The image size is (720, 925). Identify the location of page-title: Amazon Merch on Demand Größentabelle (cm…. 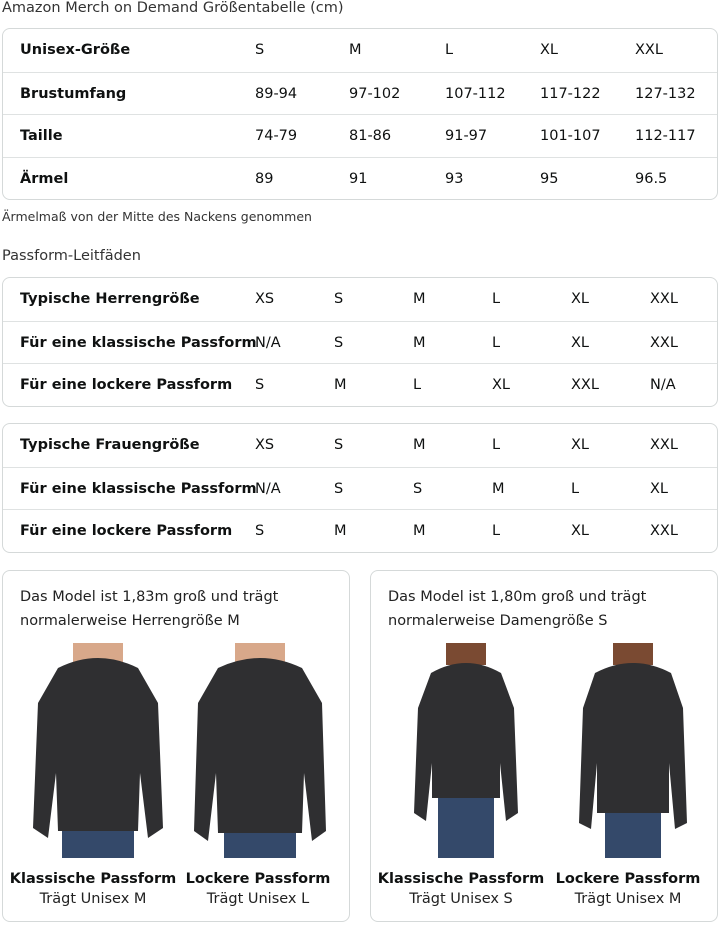
(173, 8).